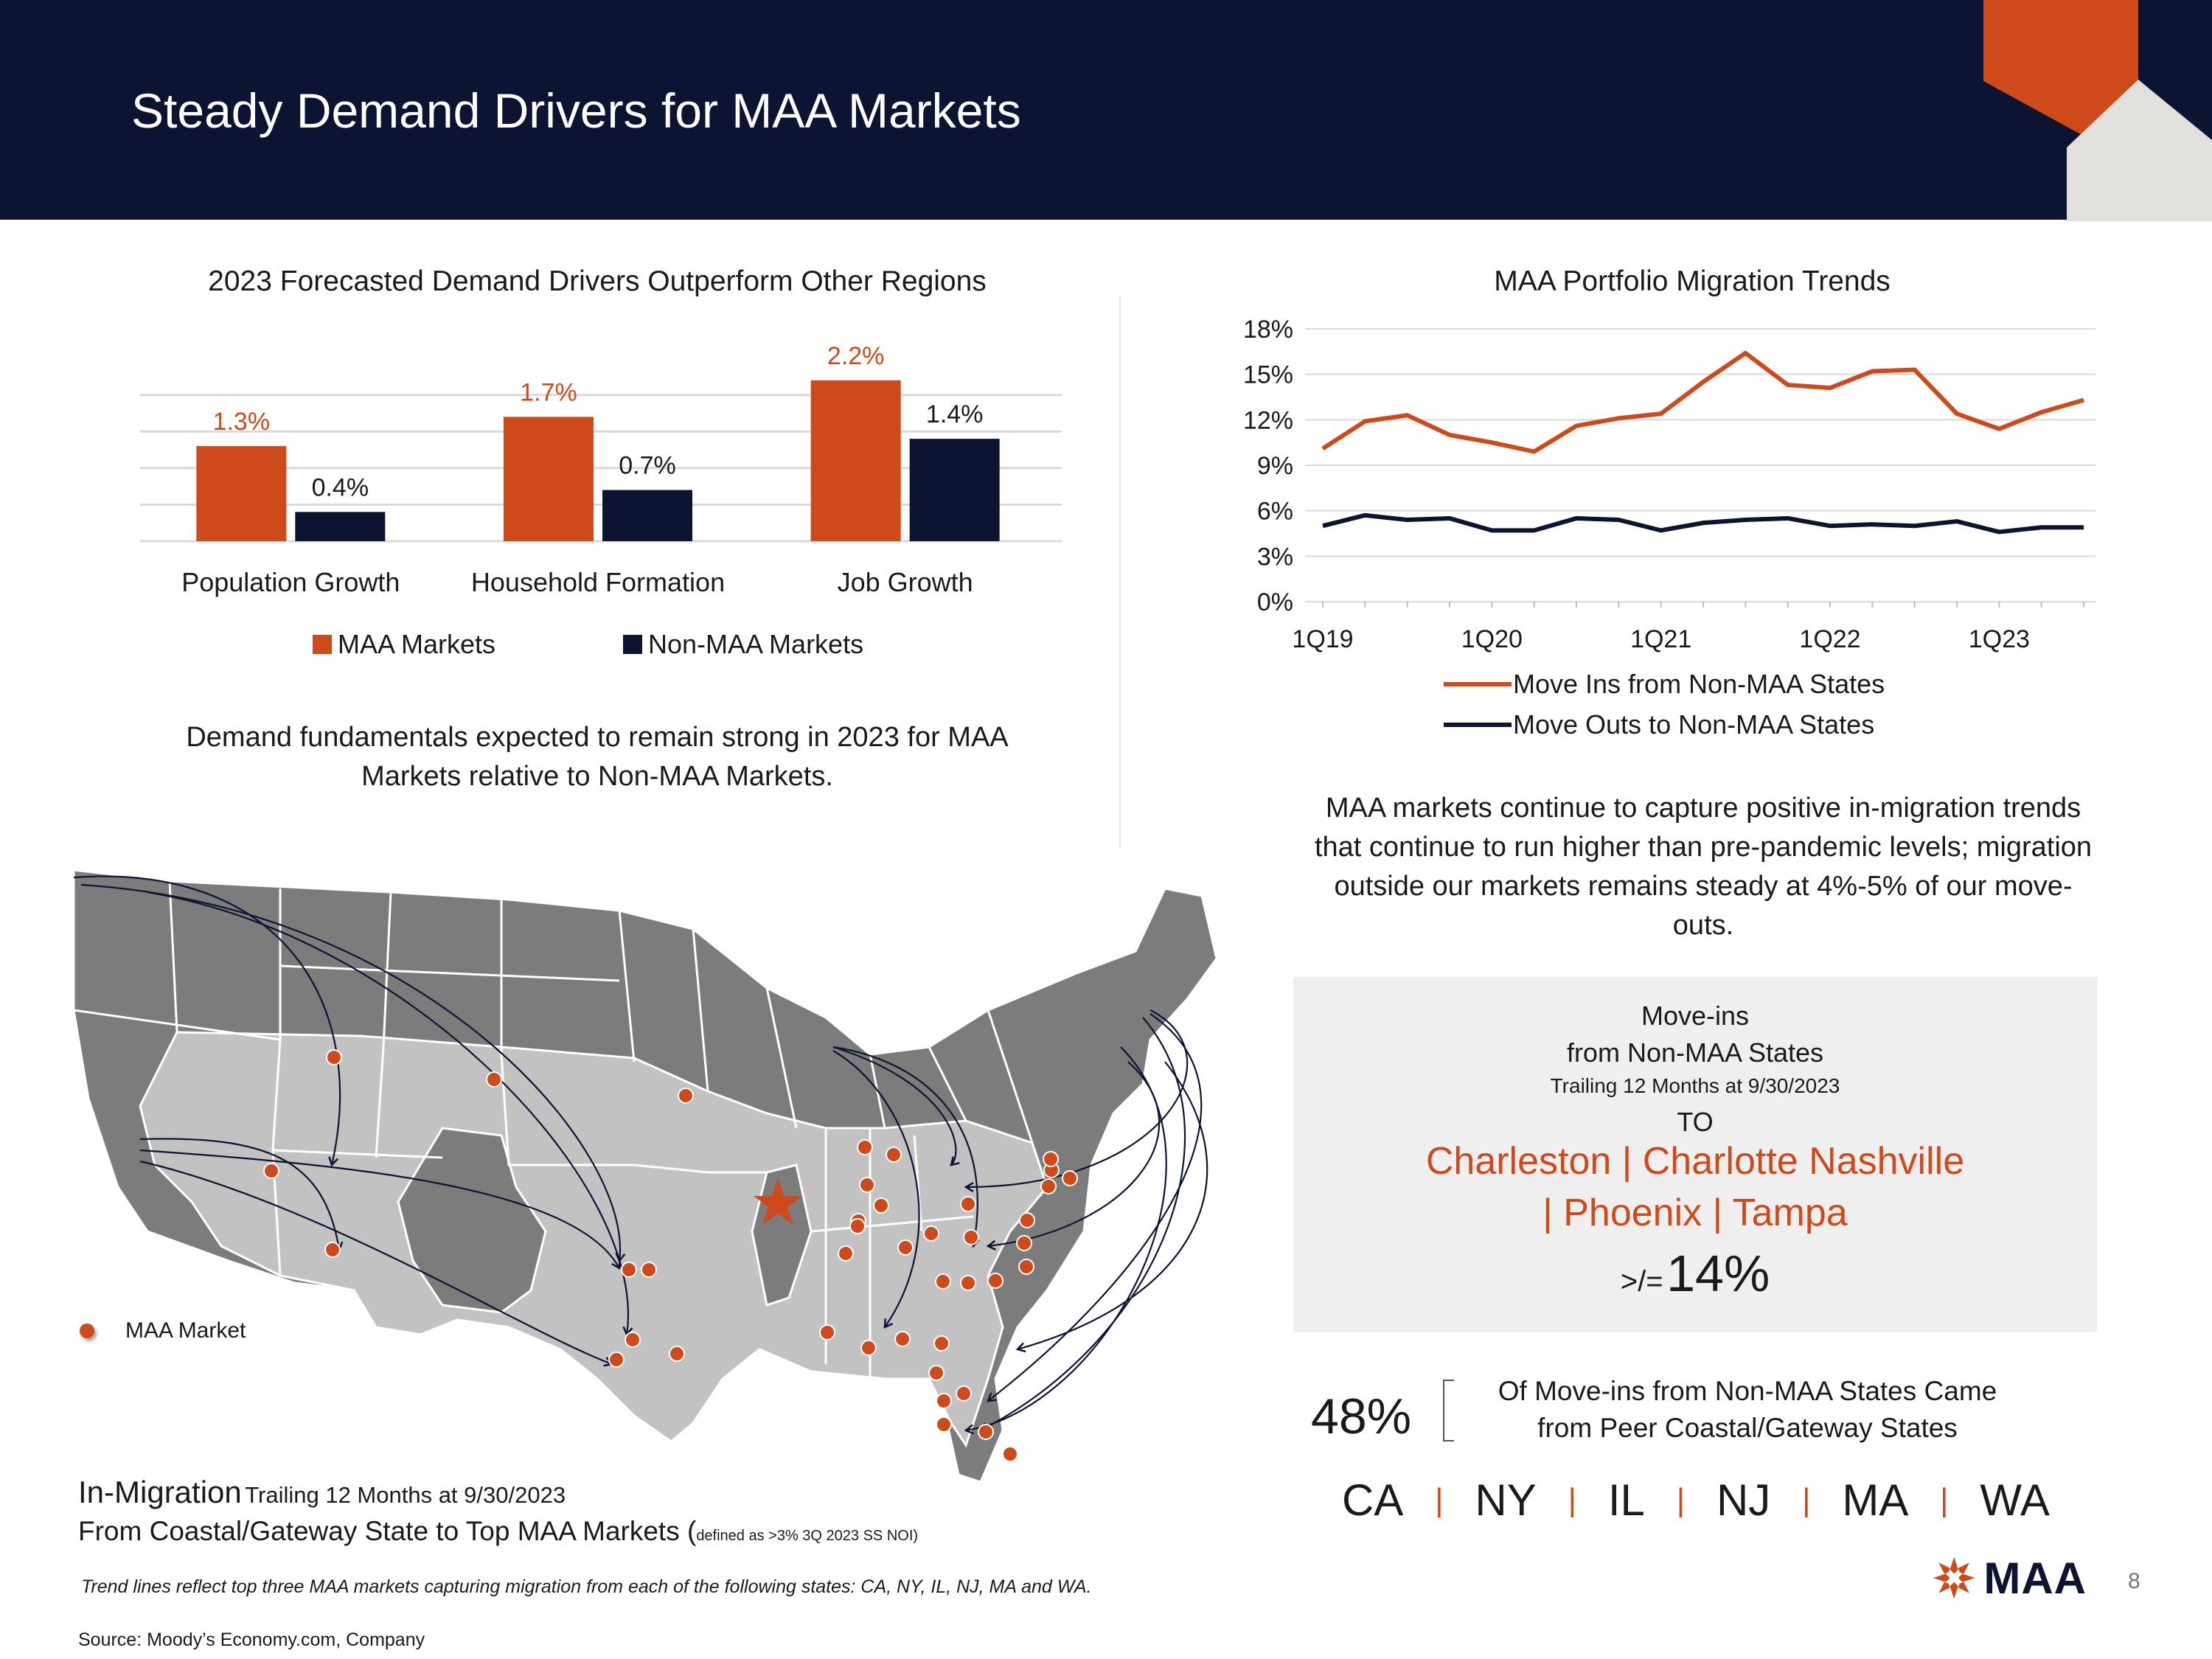 The width and height of the screenshot is (2212, 1659). What do you see at coordinates (1695, 1016) in the screenshot?
I see `movebox-line1: Move-ins` at bounding box center [1695, 1016].